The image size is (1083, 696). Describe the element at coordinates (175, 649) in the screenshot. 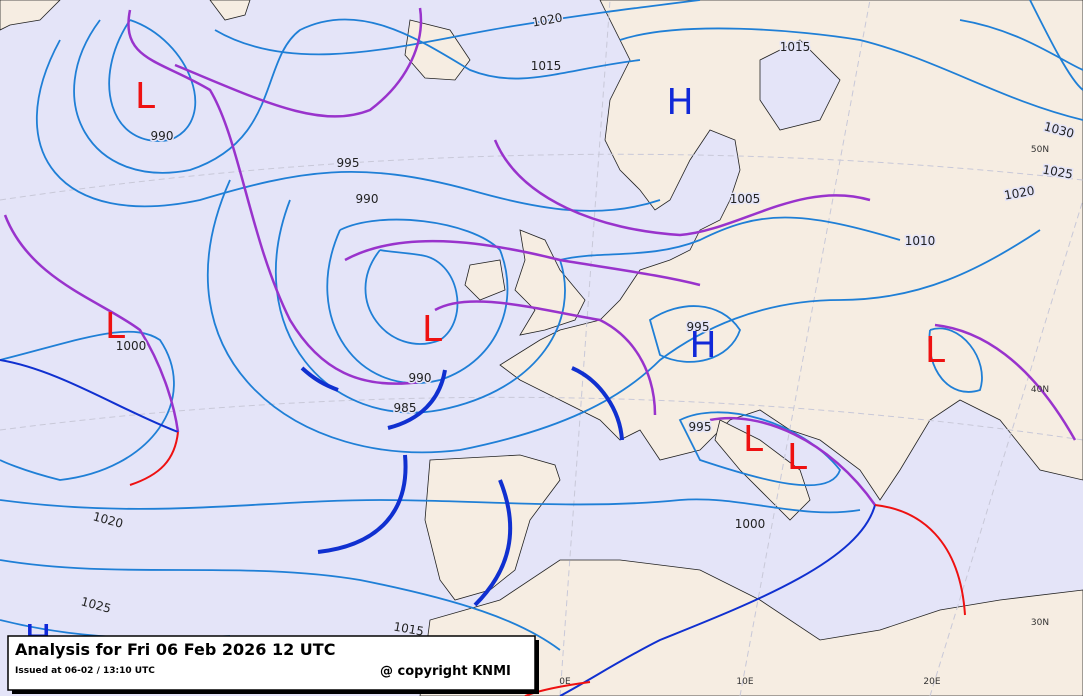

I see `title: Analysis for Fri 06 Feb 2026 12 UTC` at that location.